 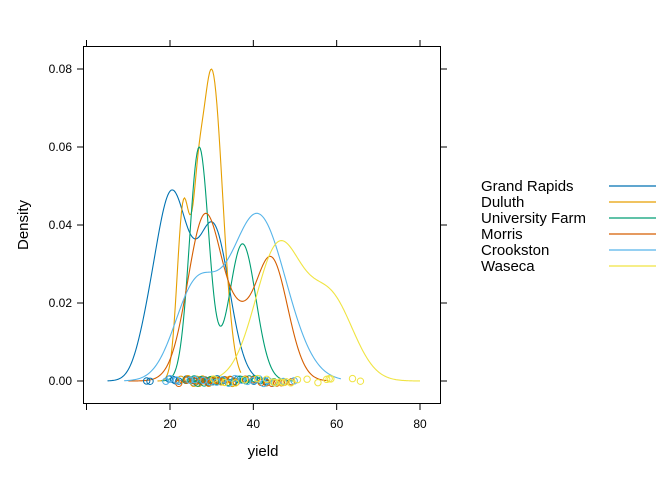 What do you see at coordinates (420, 424) in the screenshot?
I see `x-tick-label: 80` at bounding box center [420, 424].